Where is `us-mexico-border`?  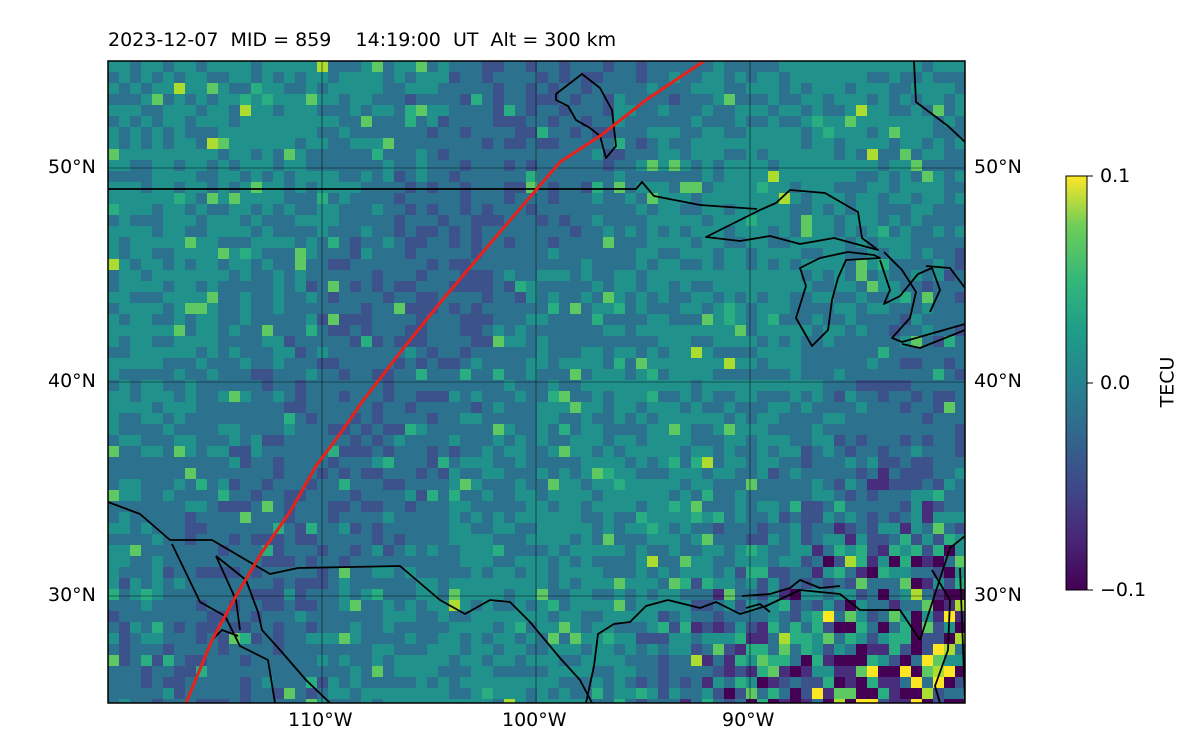
us-mexico-border is located at coordinates (223, 623).